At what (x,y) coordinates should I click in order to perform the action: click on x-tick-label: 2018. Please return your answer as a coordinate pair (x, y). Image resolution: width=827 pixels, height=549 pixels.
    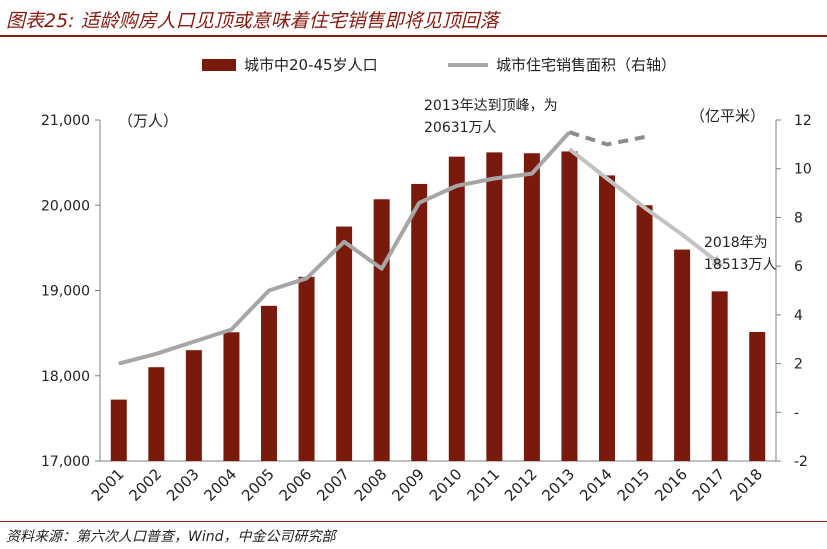
    Looking at the image, I should click on (746, 485).